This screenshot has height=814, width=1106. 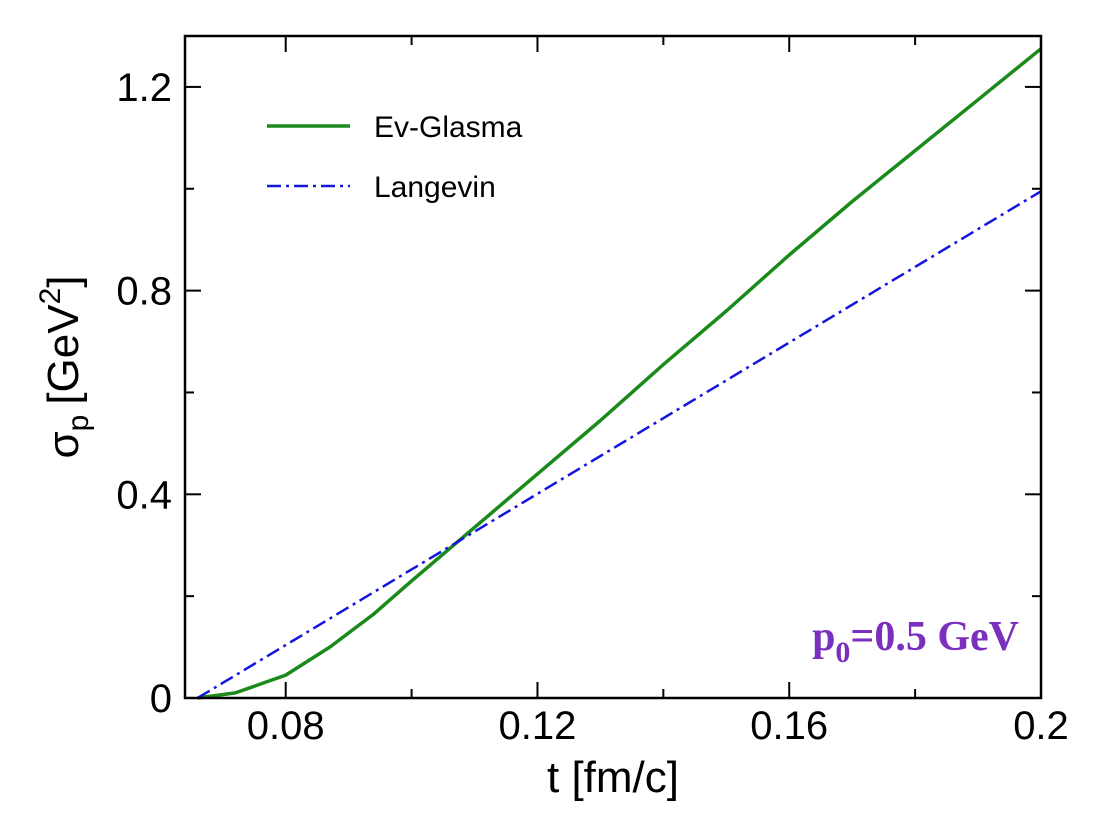 I want to click on legend-label-ev-glasma: Ev-Glasma, so click(x=448, y=127).